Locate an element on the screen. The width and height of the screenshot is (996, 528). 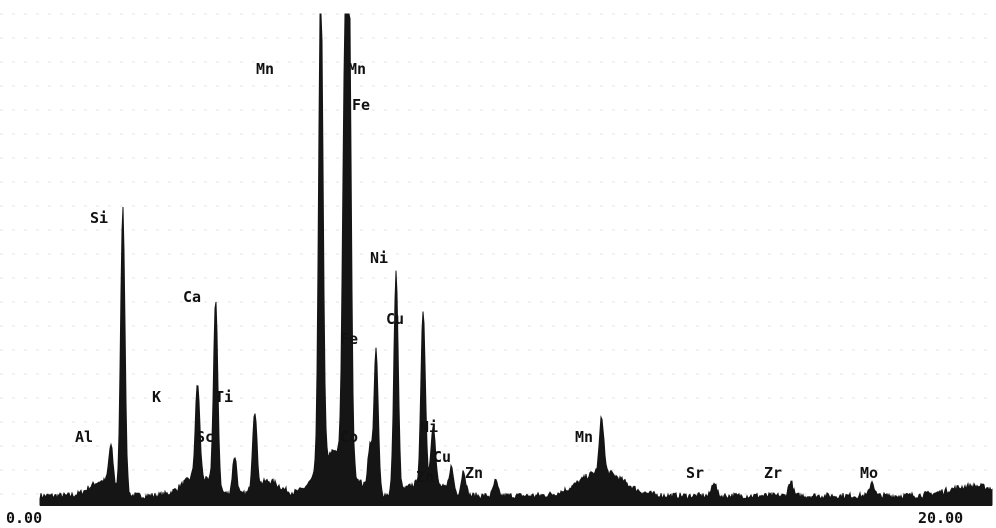
peak-label-sr: Sr is located at coordinates (695, 473).